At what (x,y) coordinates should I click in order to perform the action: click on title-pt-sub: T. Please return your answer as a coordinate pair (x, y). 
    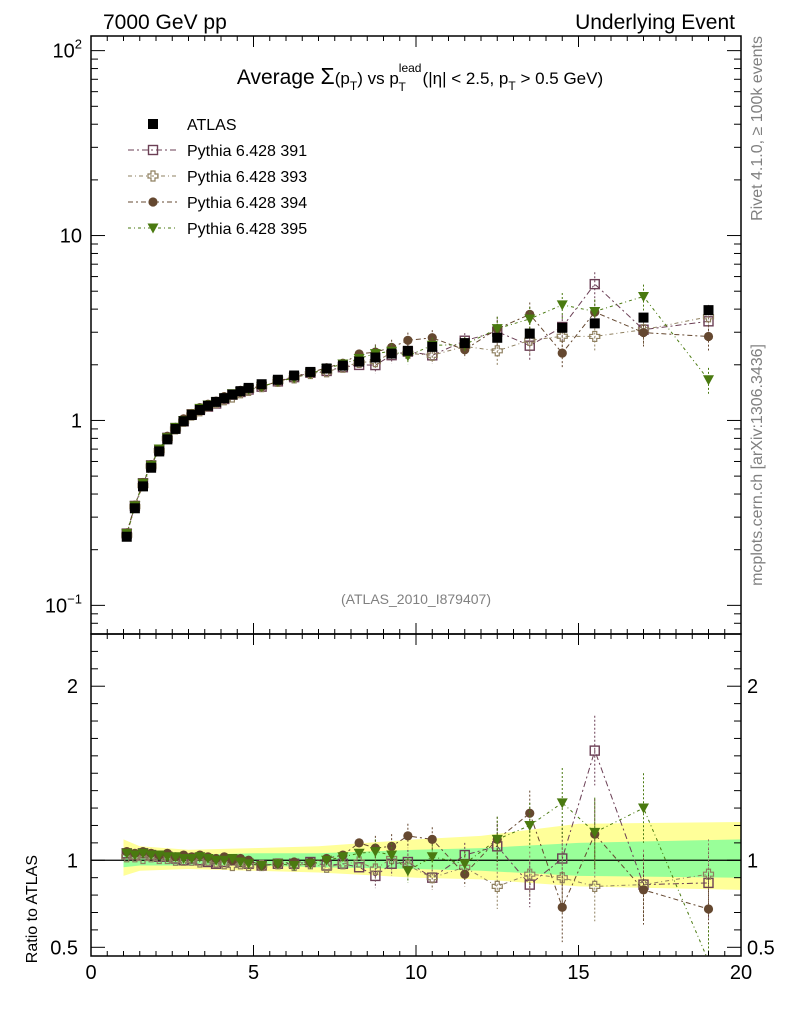
    Looking at the image, I should click on (354, 86).